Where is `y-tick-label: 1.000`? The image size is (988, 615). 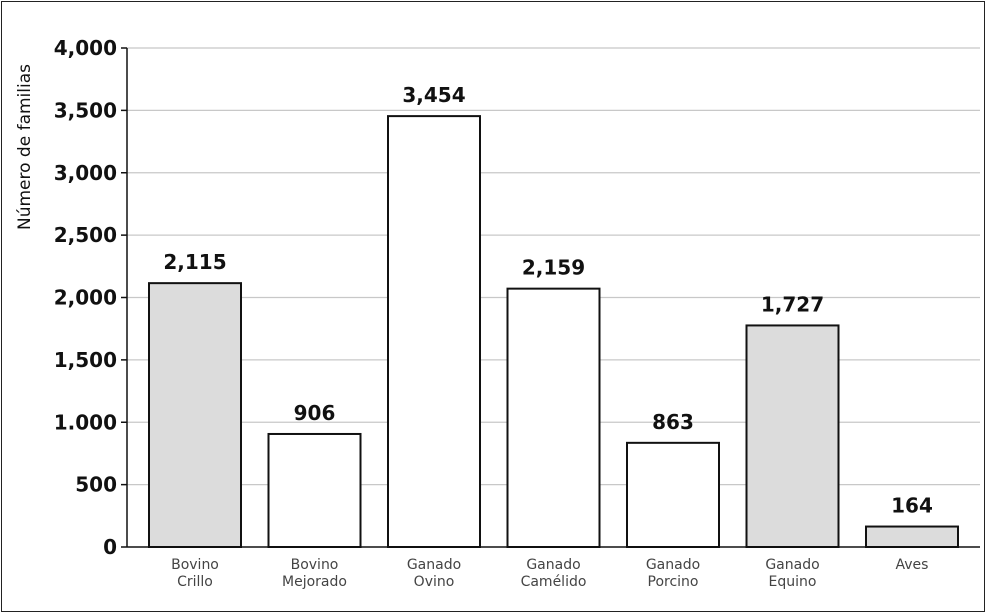 y-tick-label: 1.000 is located at coordinates (85, 422).